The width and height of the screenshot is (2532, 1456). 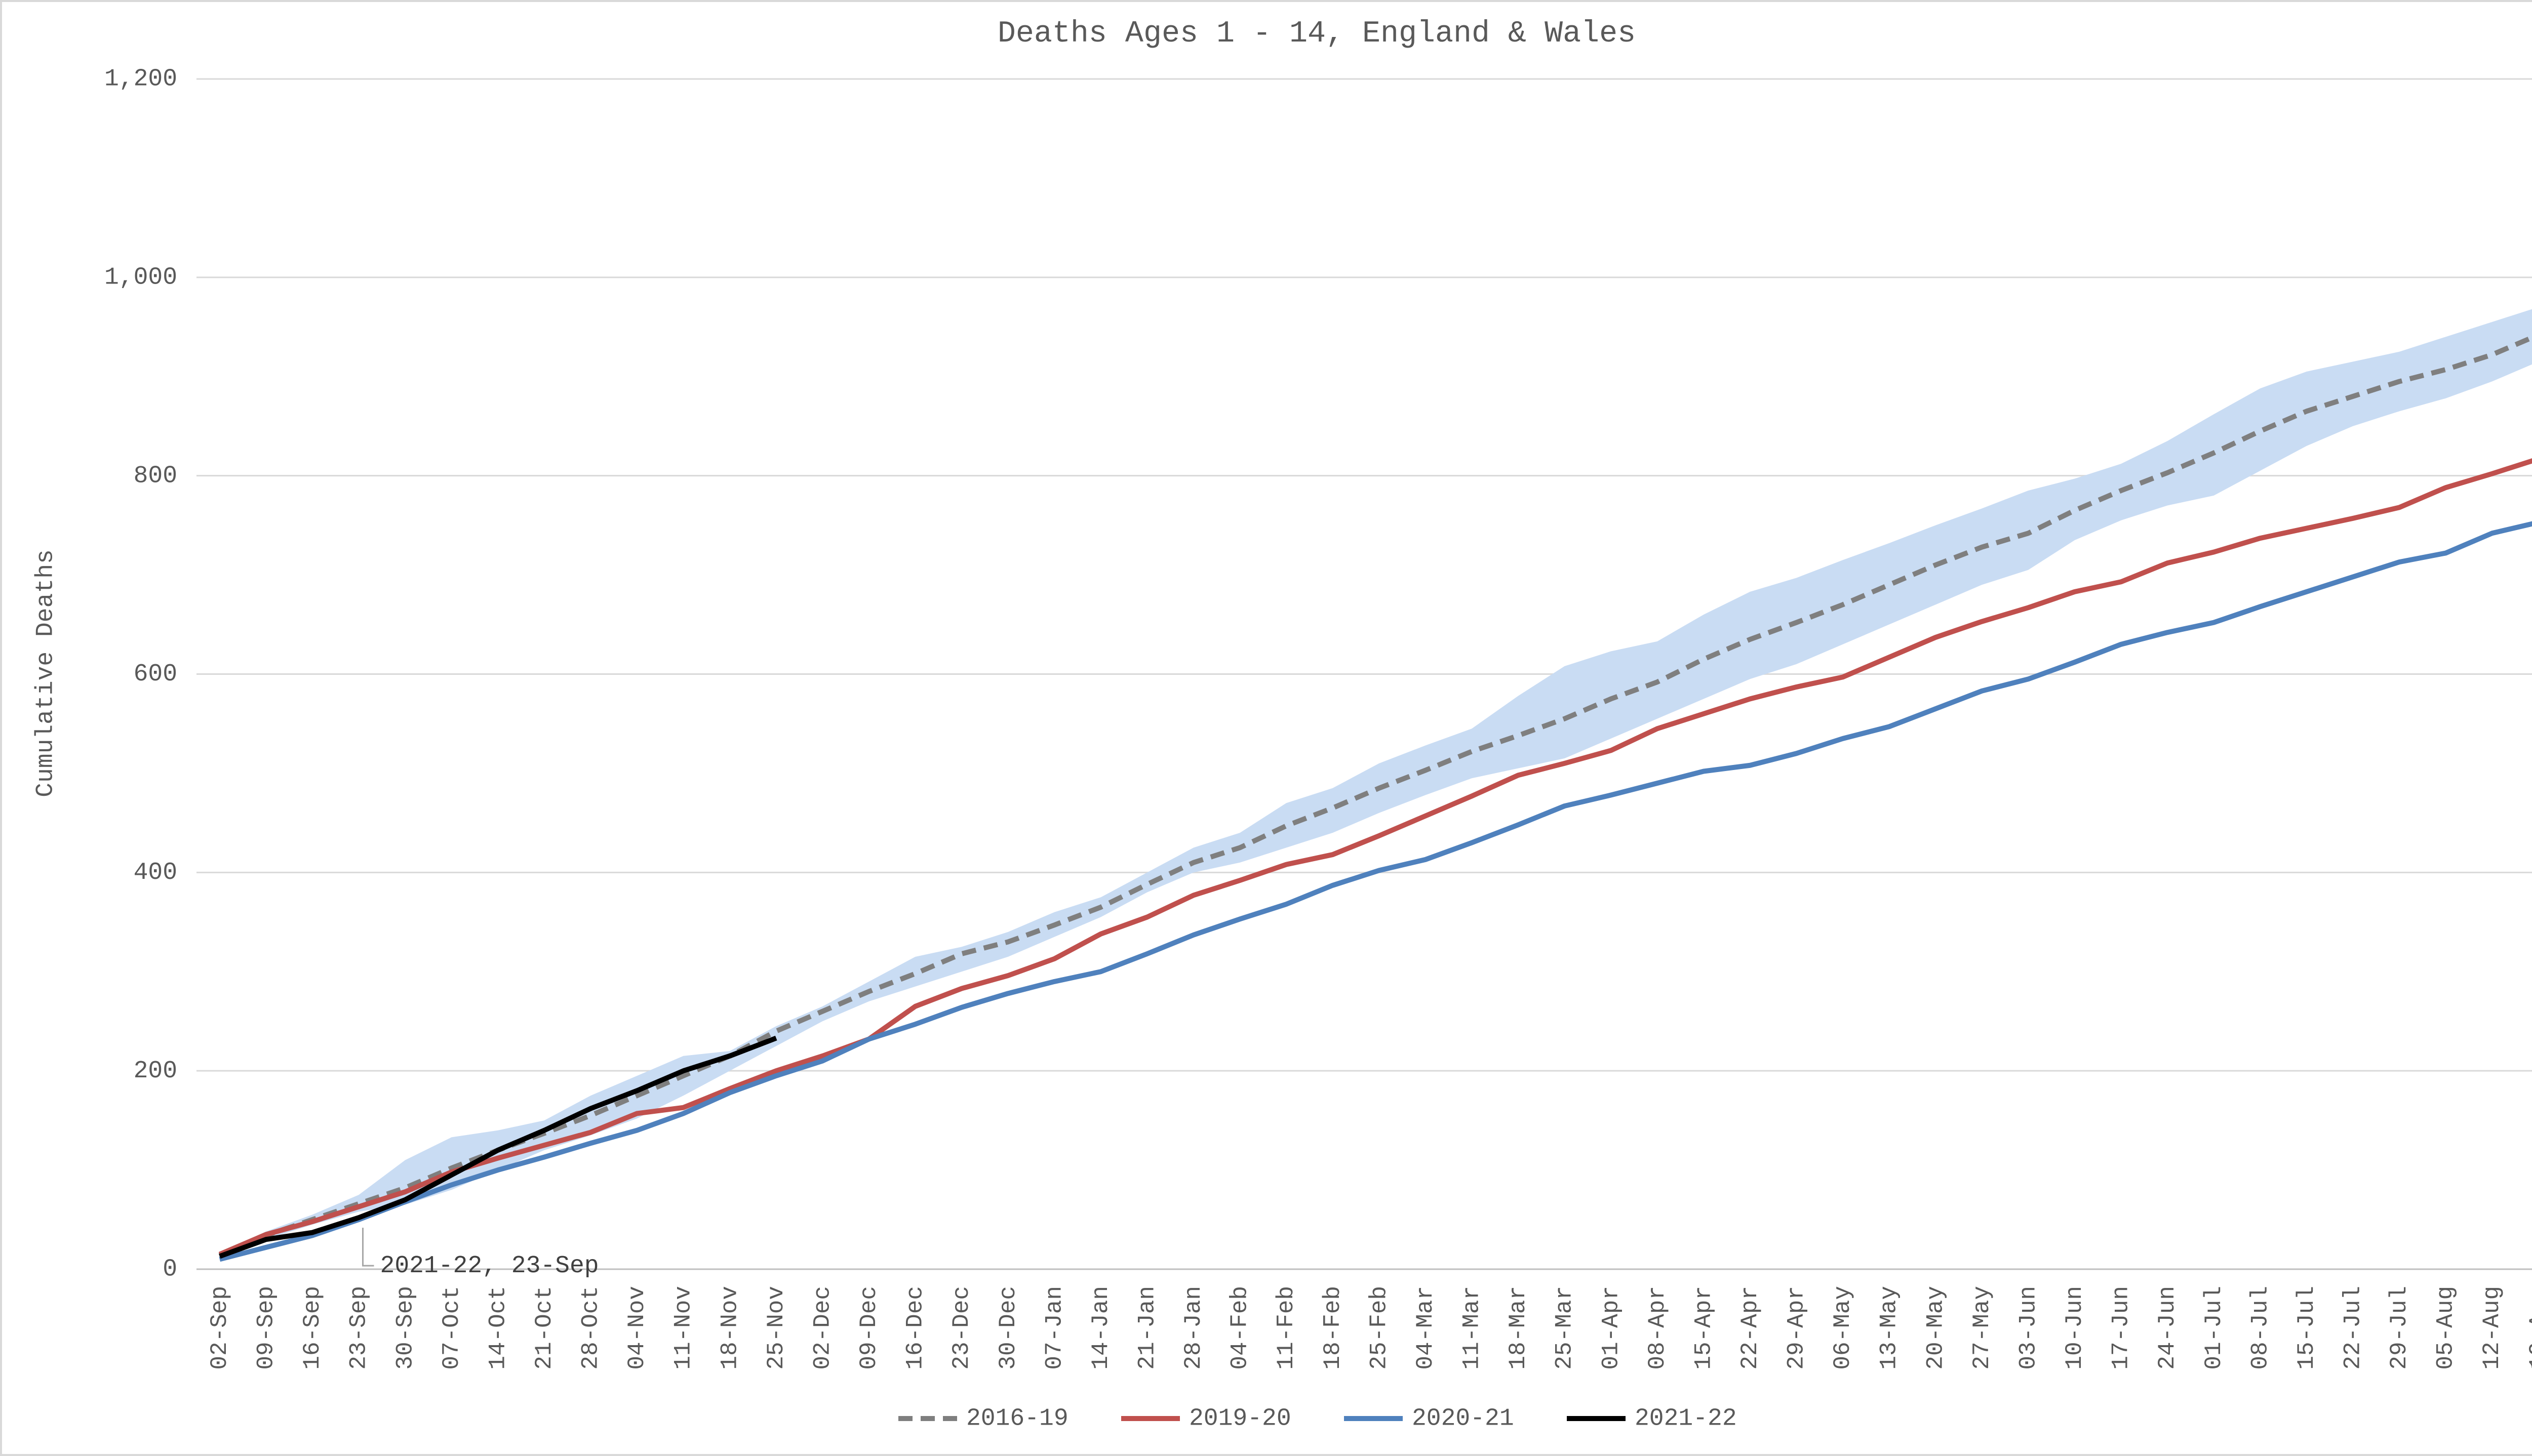 I want to click on x-tick-label: 17-Jun, so click(x=2121, y=1328).